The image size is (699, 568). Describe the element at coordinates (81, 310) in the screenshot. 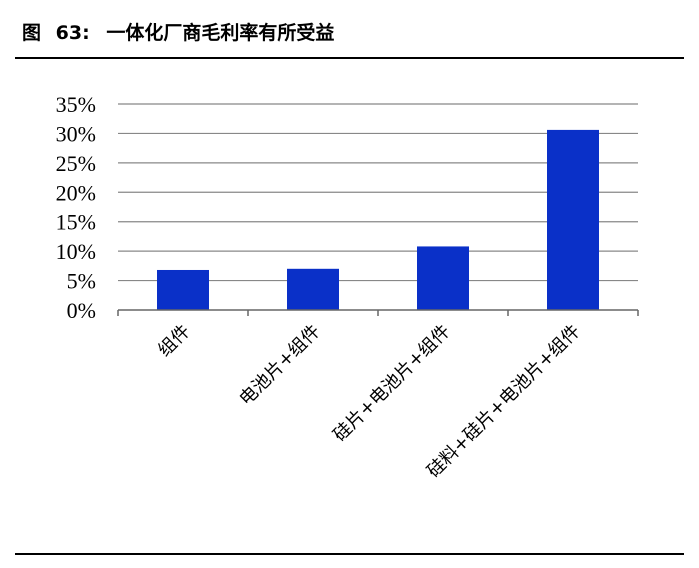

I see `y-tick-label: 0%` at that location.